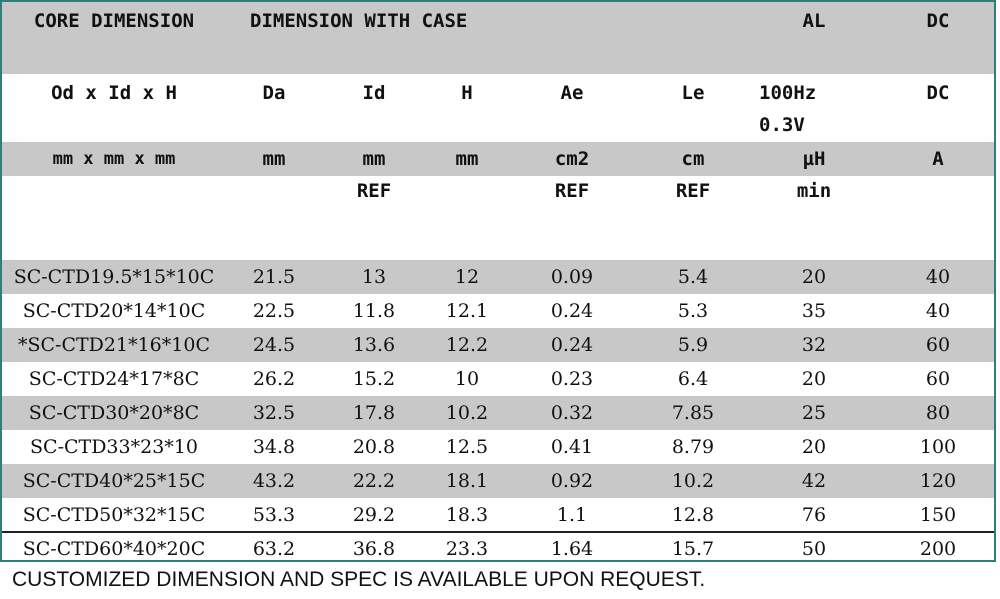  What do you see at coordinates (467, 159) in the screenshot?
I see `cell-h: mm` at bounding box center [467, 159].